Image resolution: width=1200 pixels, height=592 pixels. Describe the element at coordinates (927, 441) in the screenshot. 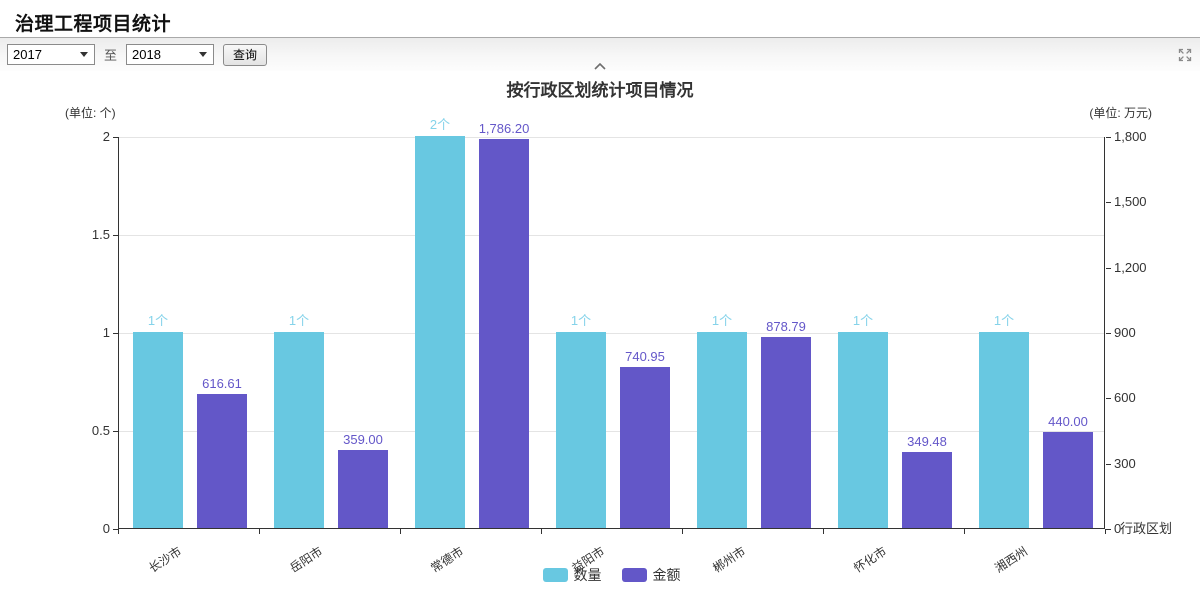

I see `bar-value-label: 349.48` at that location.